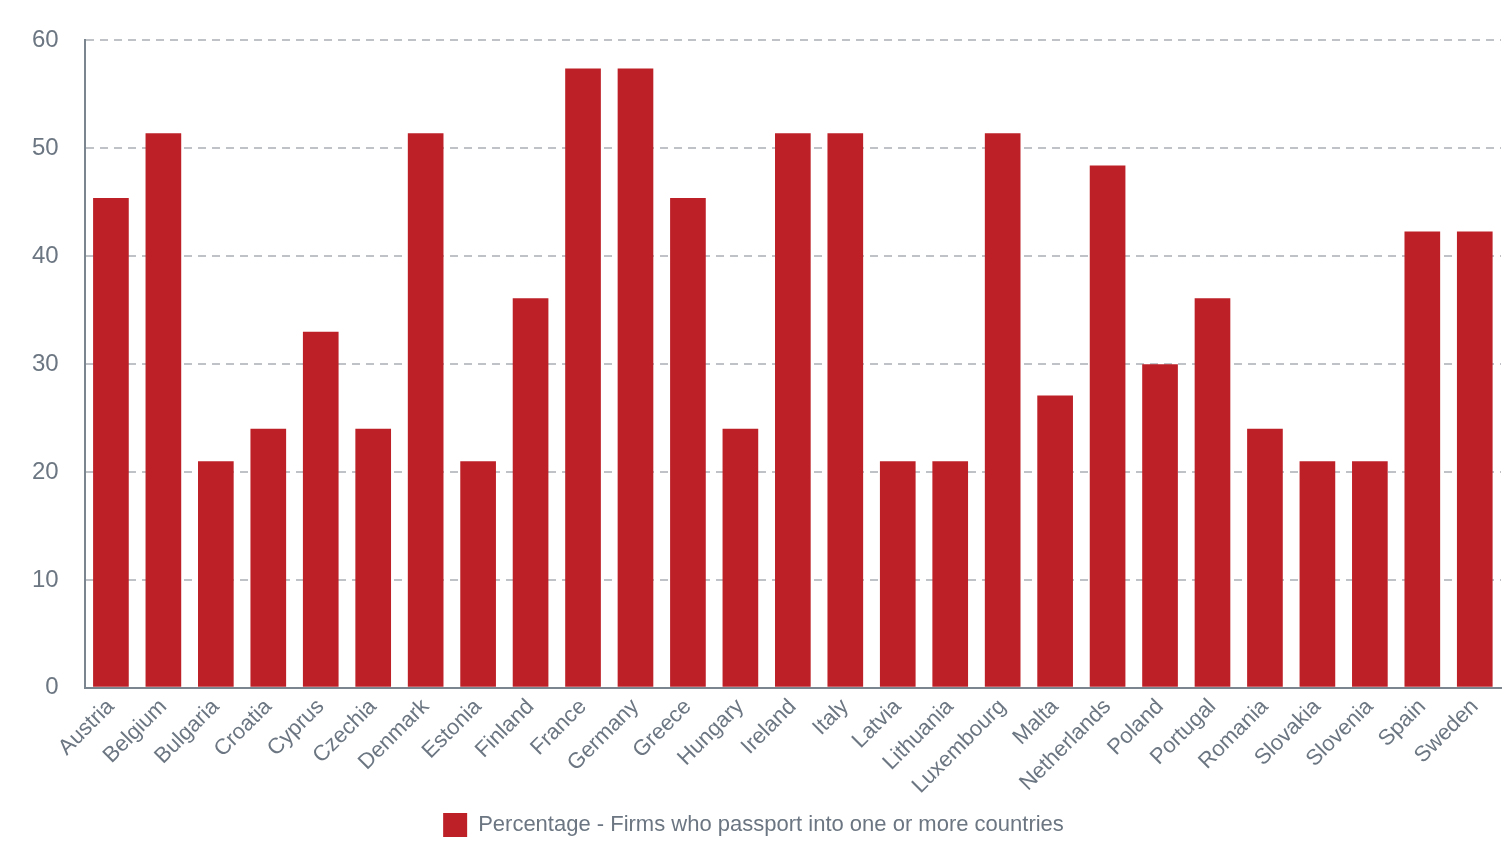  Describe the element at coordinates (52, 686) in the screenshot. I see `y-tick-label: 0` at that location.